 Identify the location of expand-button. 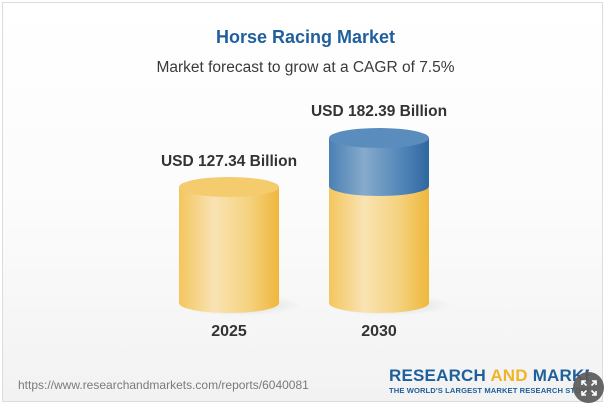
(588, 387).